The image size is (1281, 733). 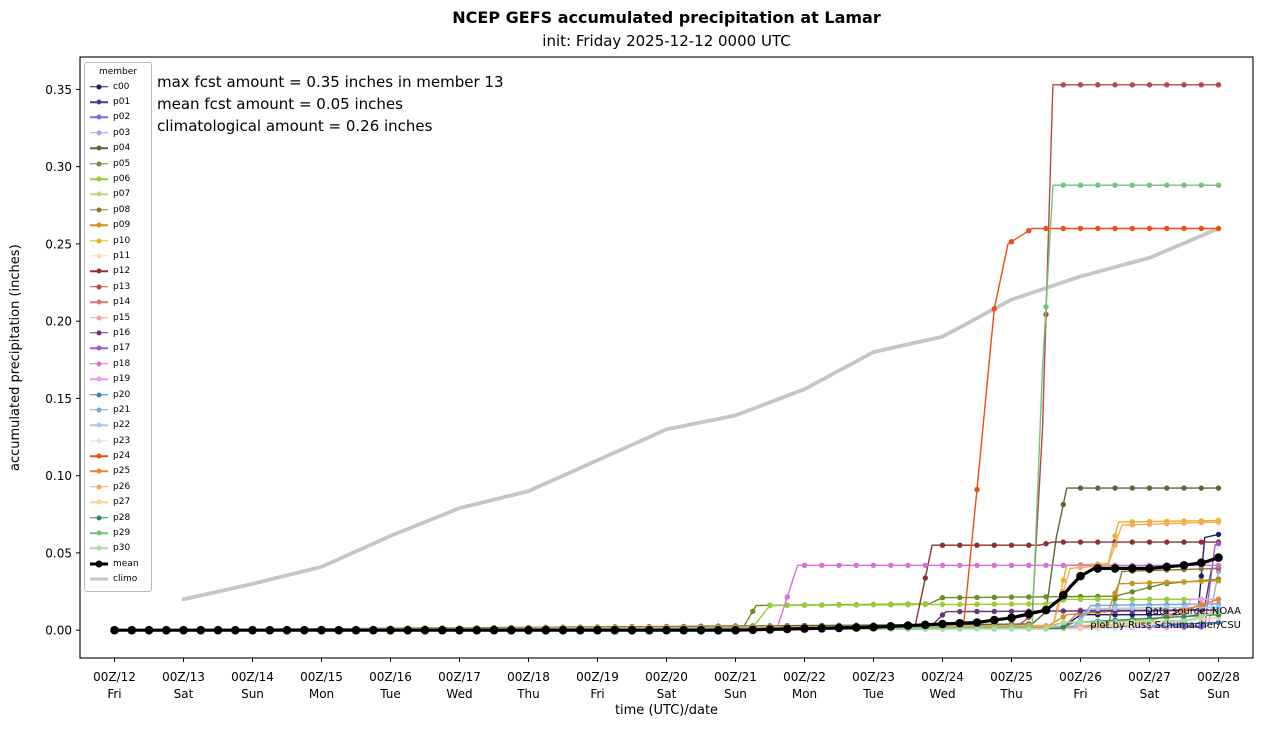 What do you see at coordinates (122, 440) in the screenshot?
I see `legend-label: p23` at bounding box center [122, 440].